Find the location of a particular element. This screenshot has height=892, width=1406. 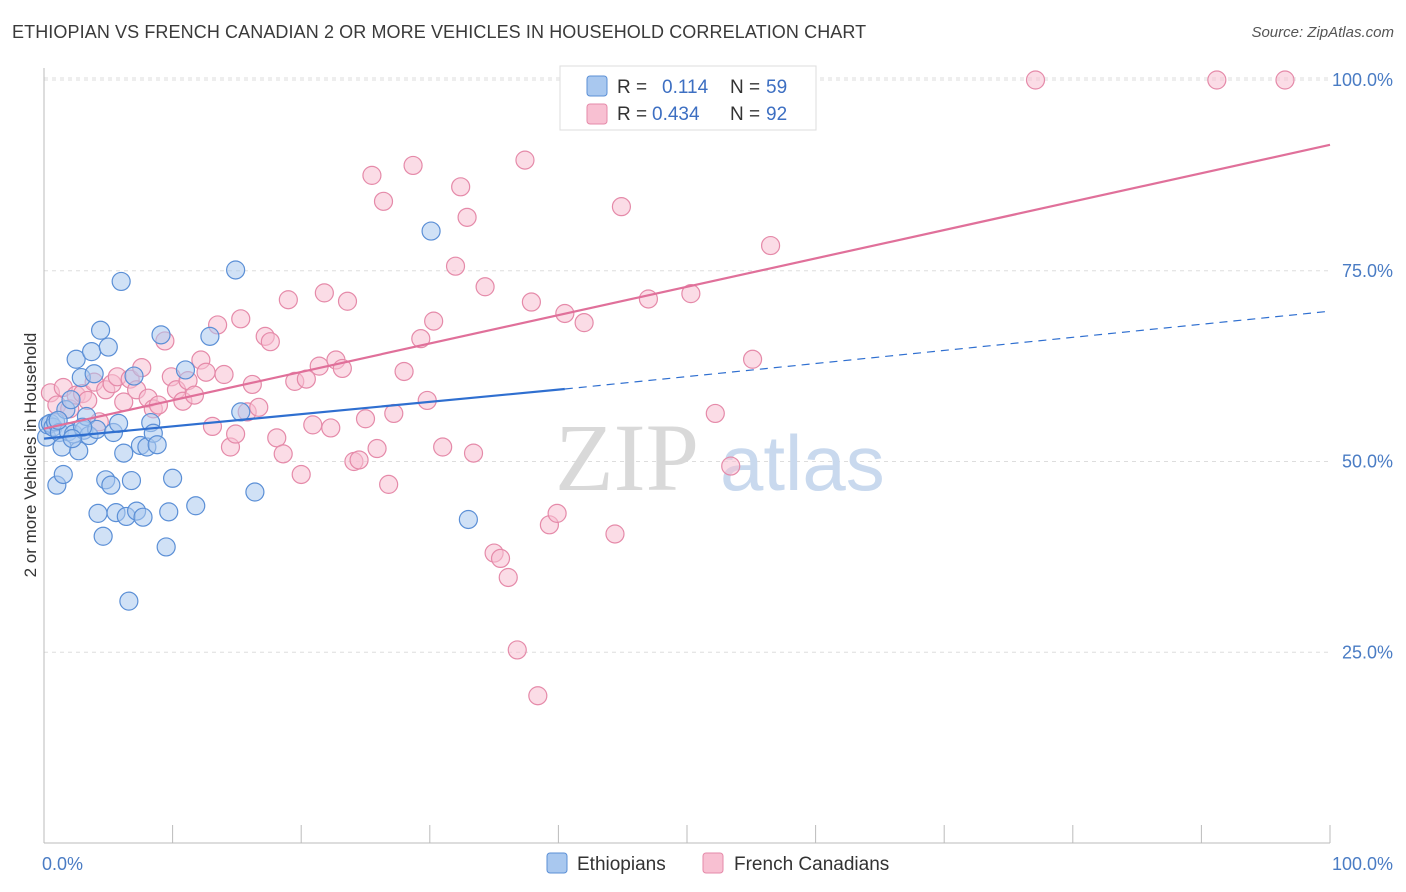

y-tick-label-25: 25.0% is located at coordinates (1367, 652).